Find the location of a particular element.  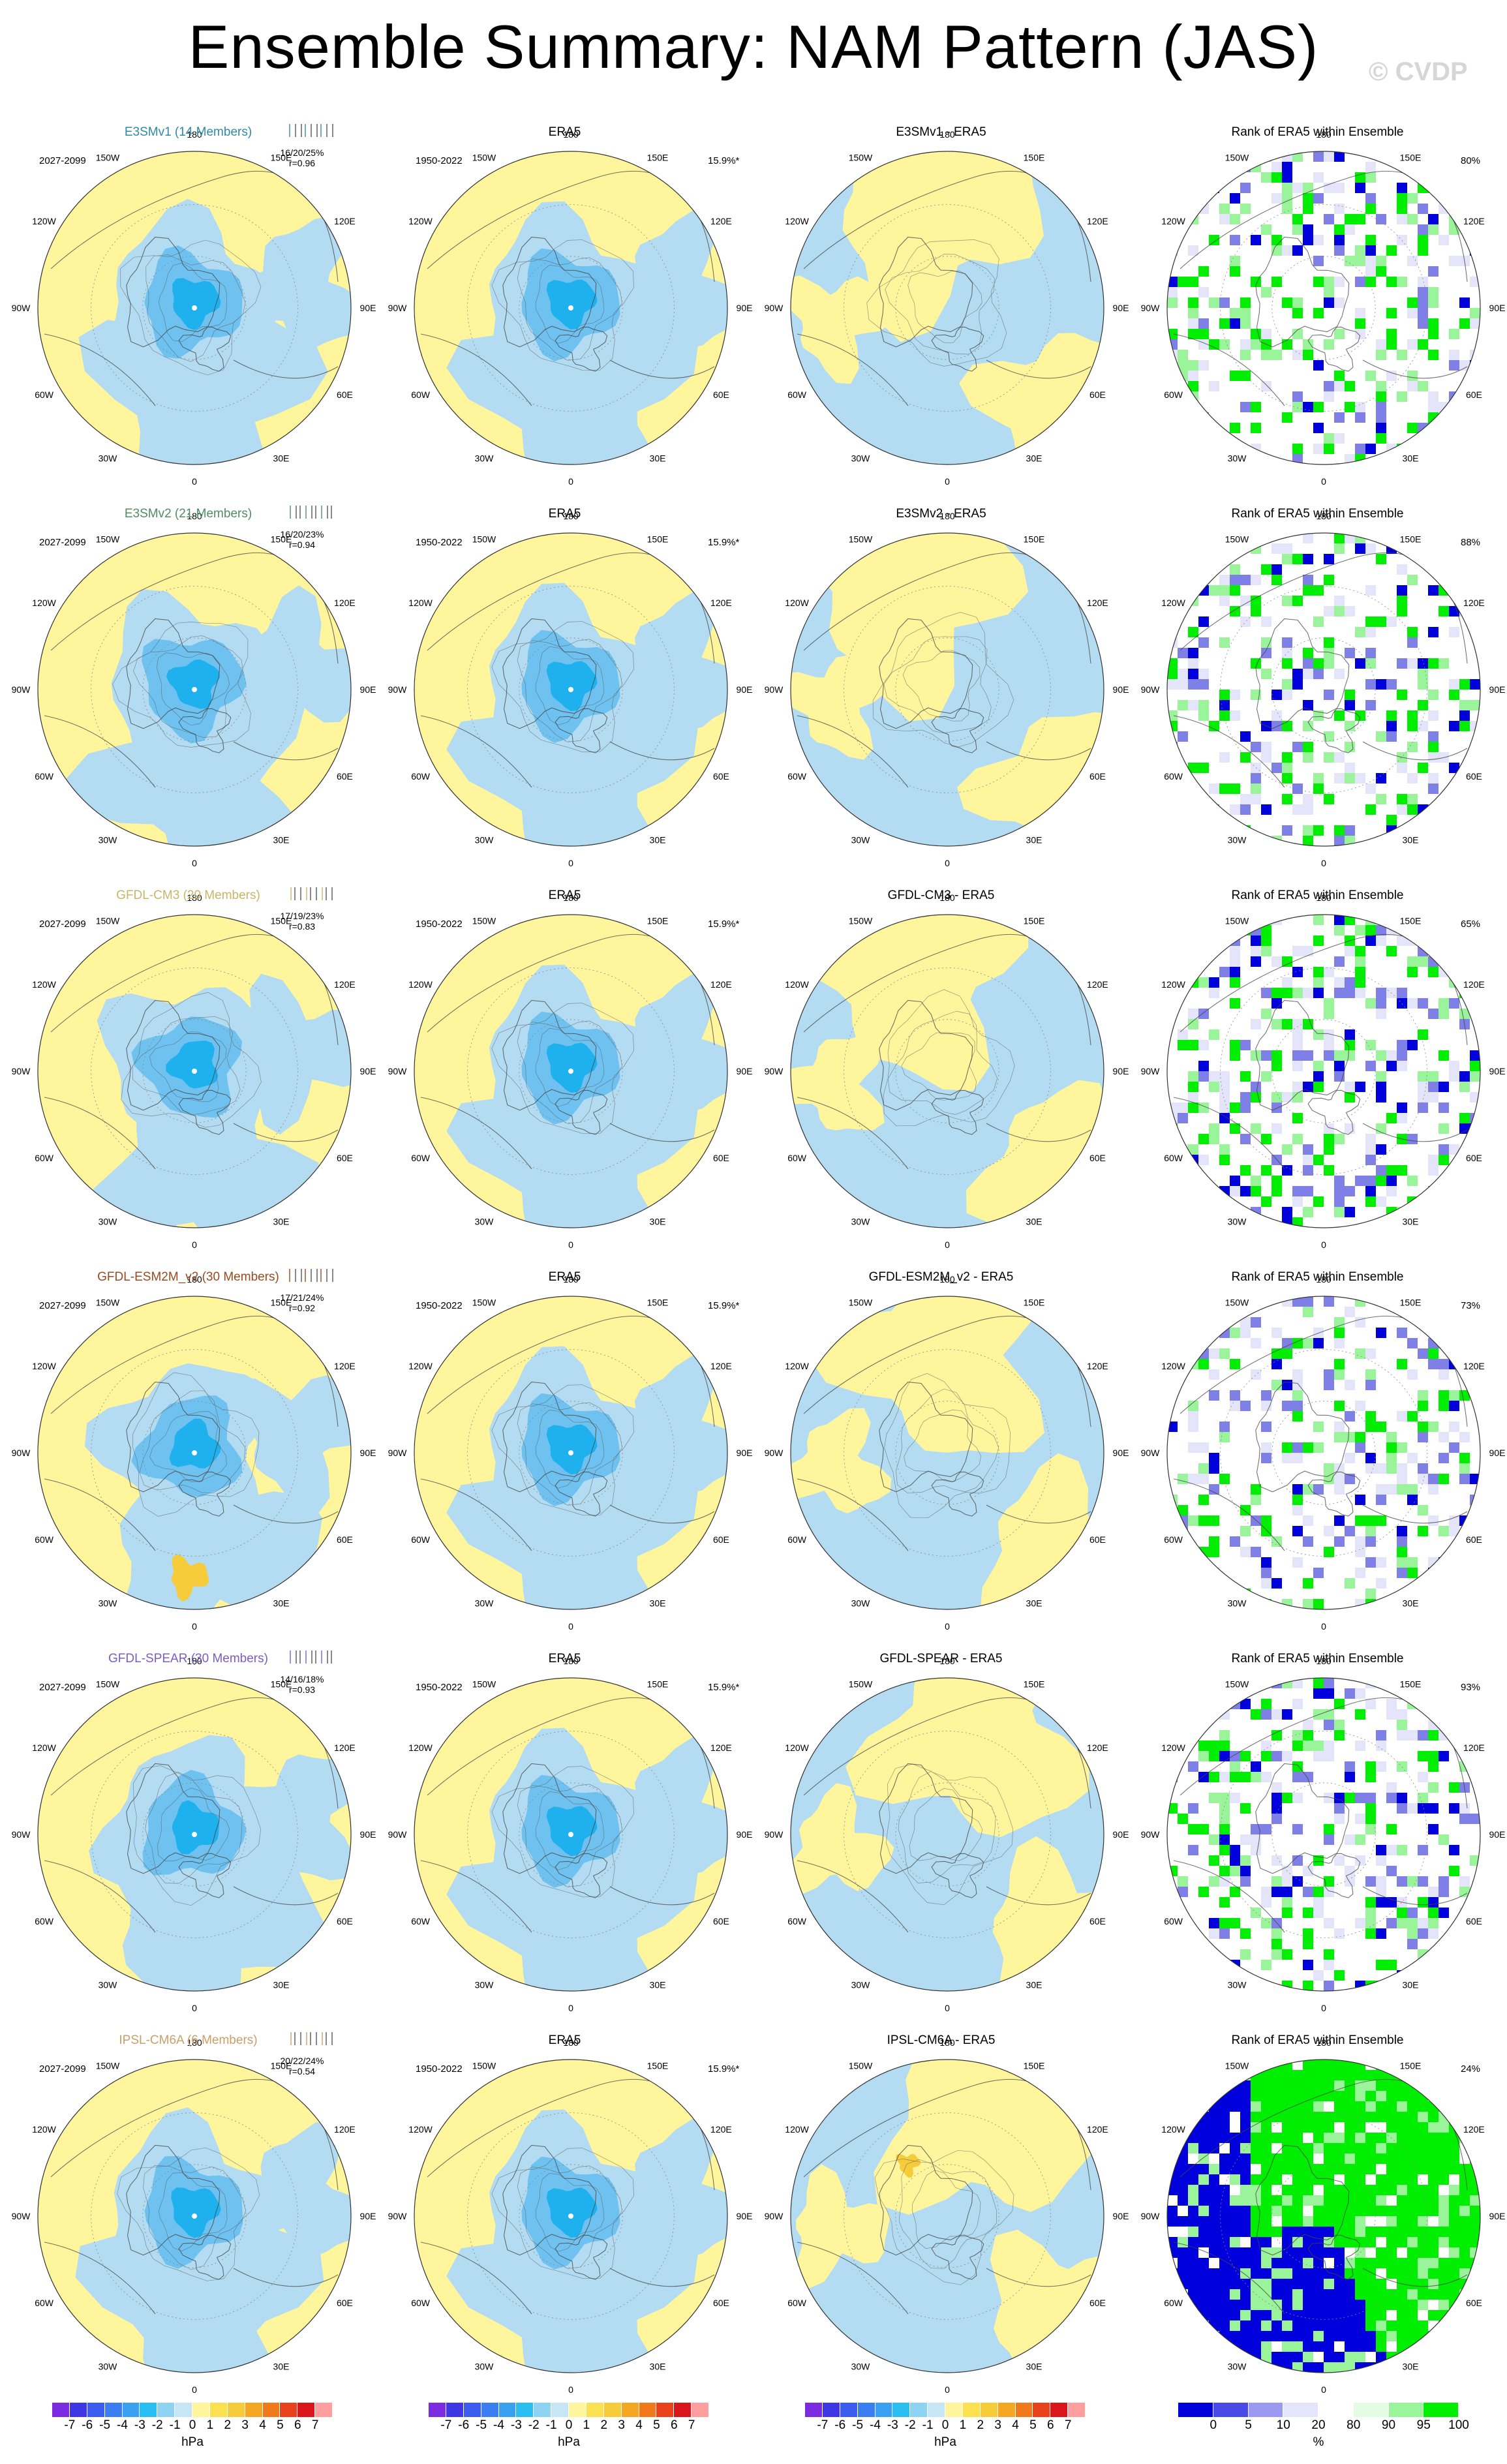

colorbar-label: -7 is located at coordinates (446, 2425).